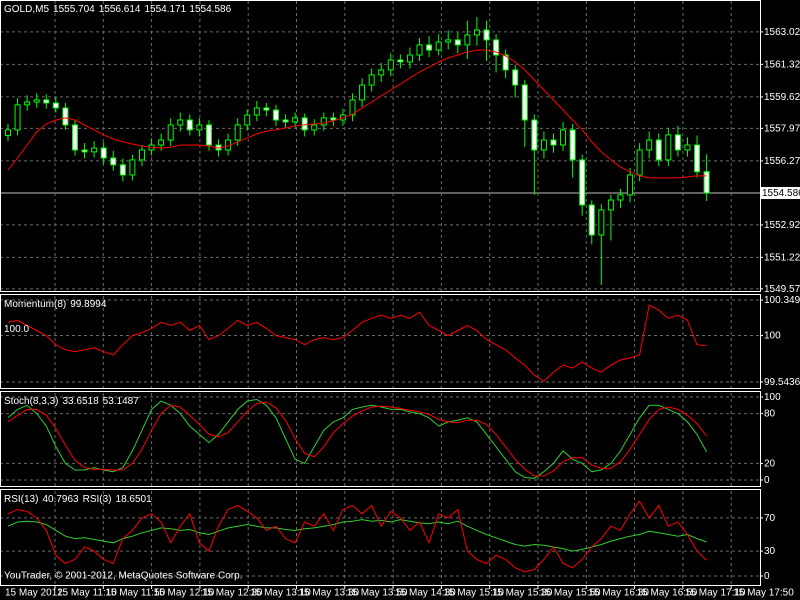 The height and width of the screenshot is (600, 800). Describe the element at coordinates (184, 593) in the screenshot. I see `x-tick-label: 15 May 12:10` at that location.